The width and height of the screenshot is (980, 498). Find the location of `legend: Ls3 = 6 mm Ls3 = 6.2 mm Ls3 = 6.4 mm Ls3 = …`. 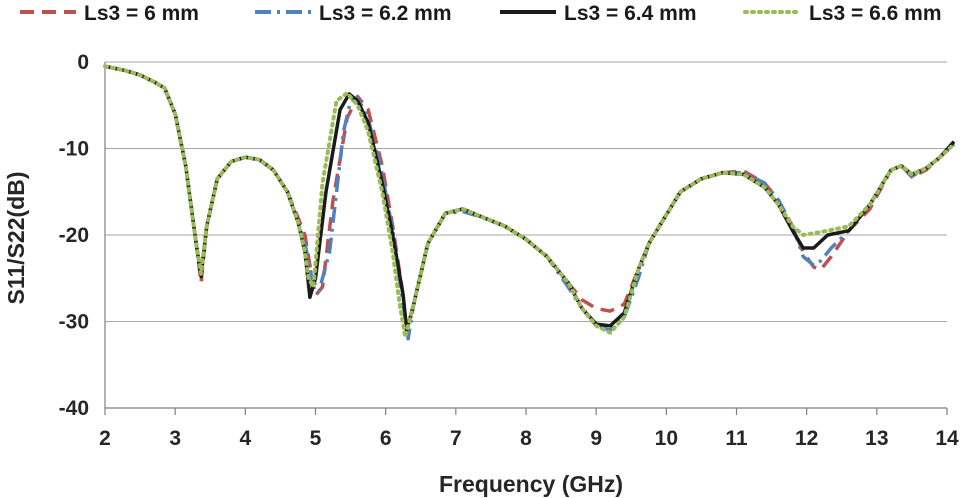

legend: Ls3 = 6 mm Ls3 = 6.2 mm Ls3 = 6.4 mm Ls3 = … is located at coordinates (481, 13).